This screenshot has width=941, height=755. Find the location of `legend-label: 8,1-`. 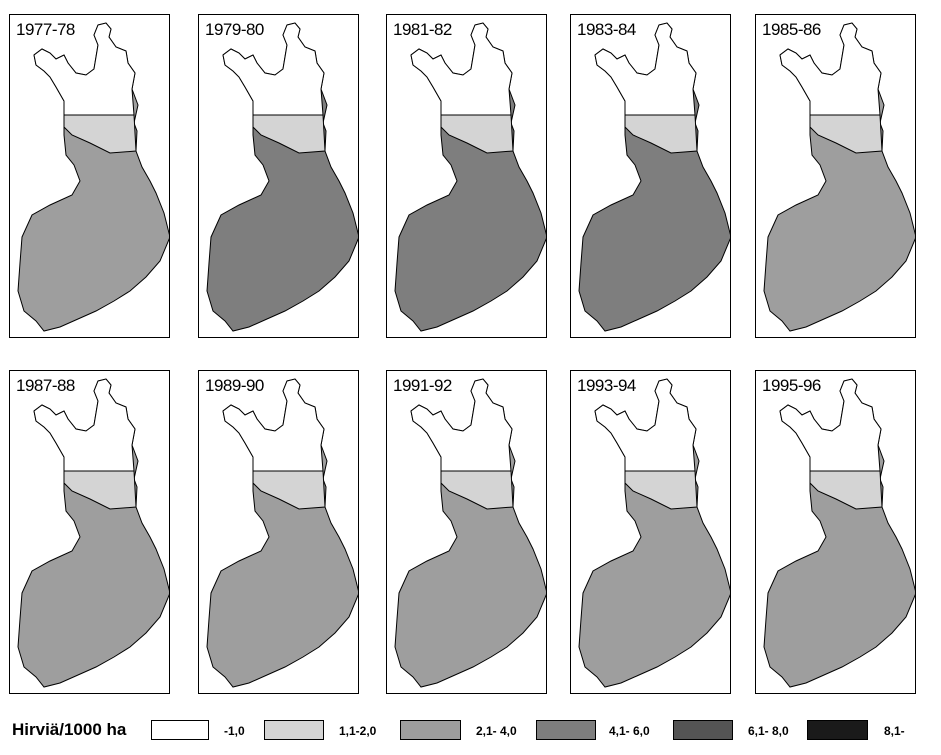

legend-label: 8,1- is located at coordinates (894, 731).